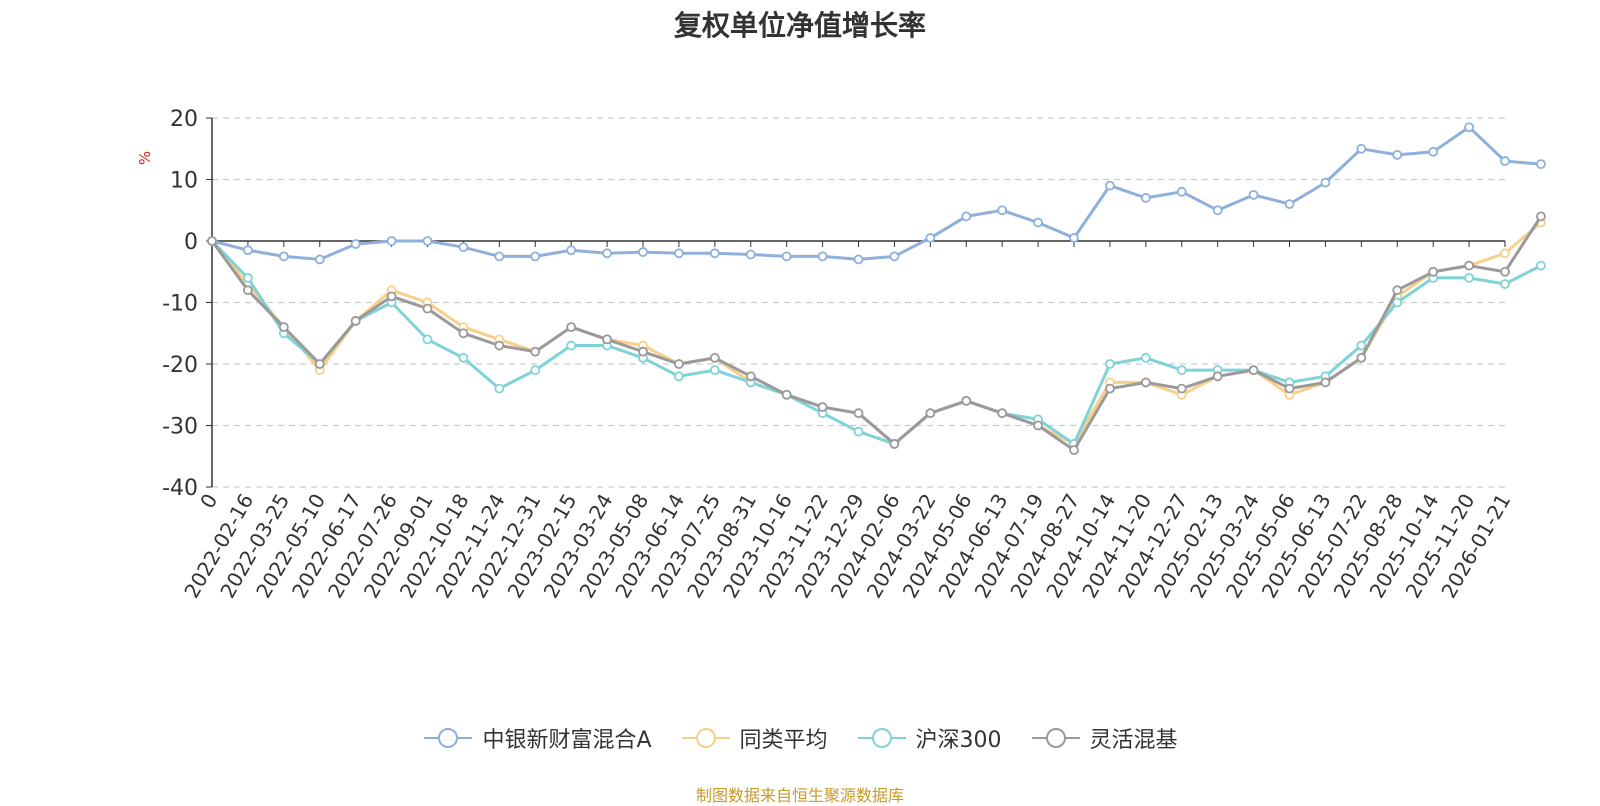 The height and width of the screenshot is (806, 1600). I want to click on legend-item: 中银新财富混合A, so click(537, 738).